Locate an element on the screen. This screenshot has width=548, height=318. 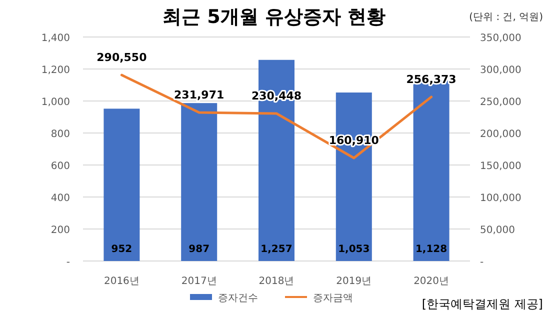
data-label: 987 is located at coordinates (199, 249).